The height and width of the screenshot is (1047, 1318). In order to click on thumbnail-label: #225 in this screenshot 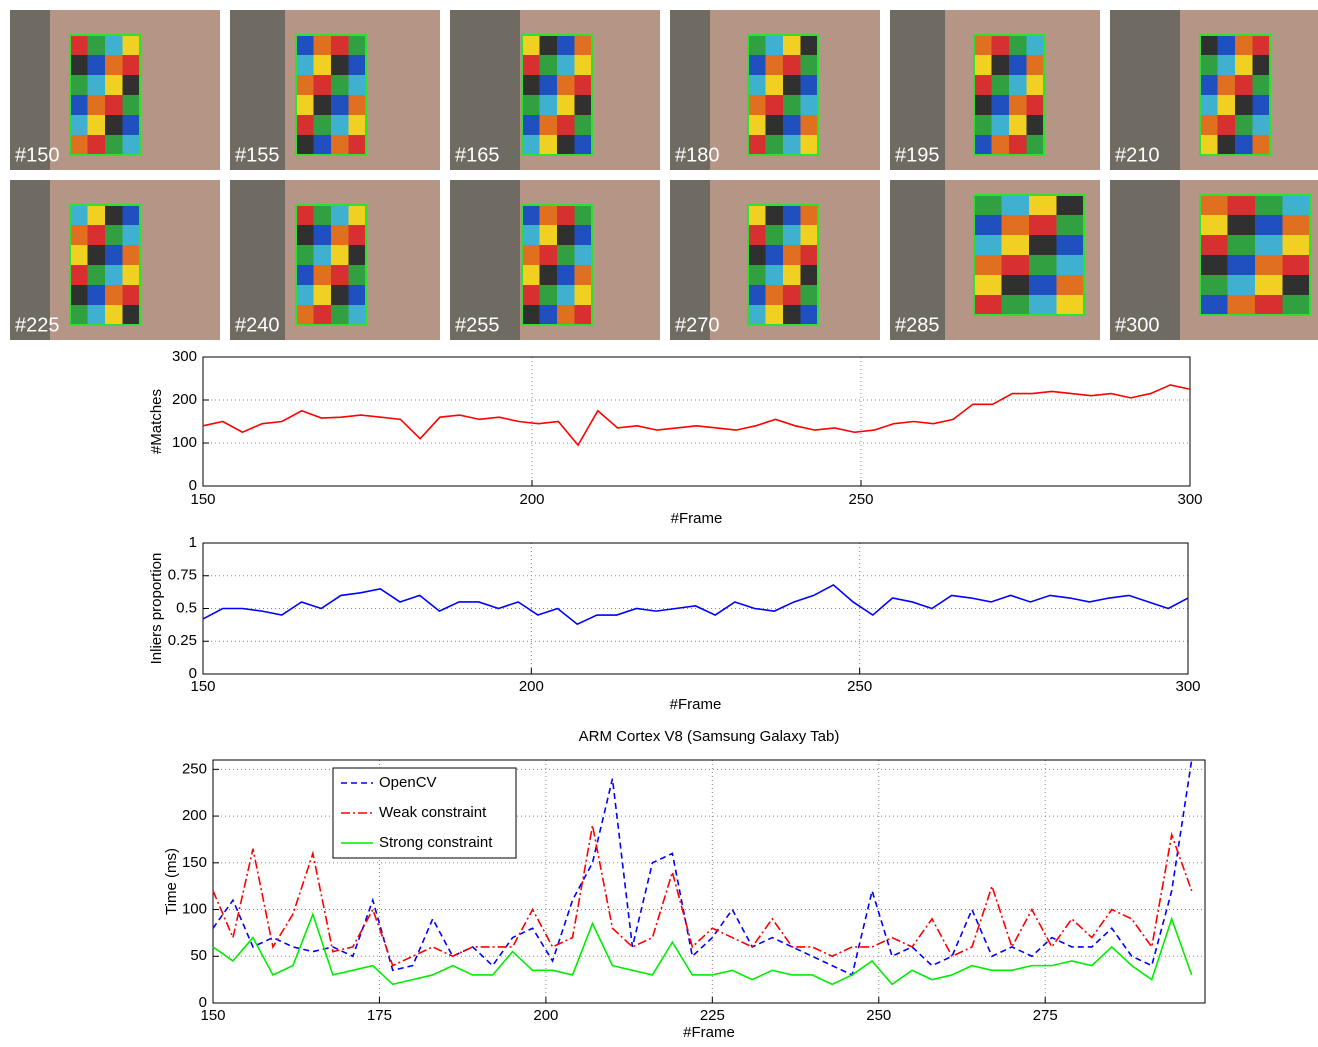, I will do `click(37, 325)`.